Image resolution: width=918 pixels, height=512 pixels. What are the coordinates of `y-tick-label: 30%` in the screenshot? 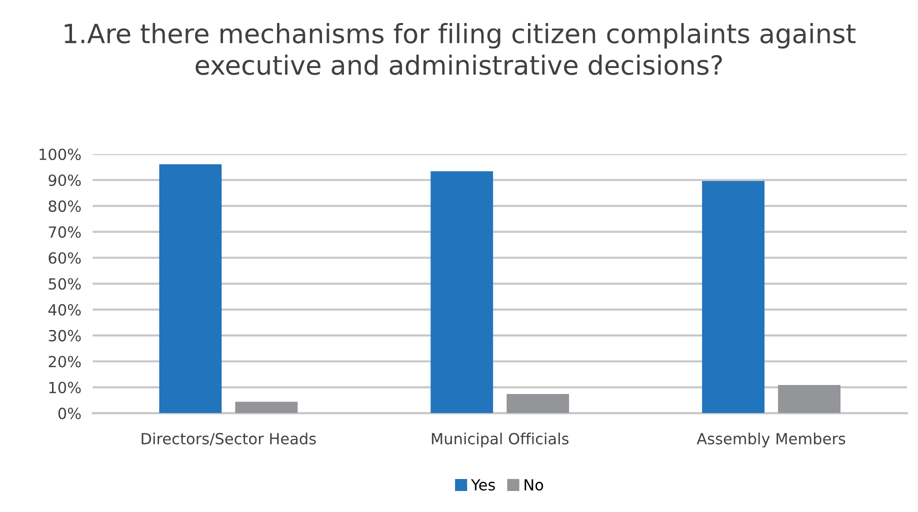 It's located at (64, 336).